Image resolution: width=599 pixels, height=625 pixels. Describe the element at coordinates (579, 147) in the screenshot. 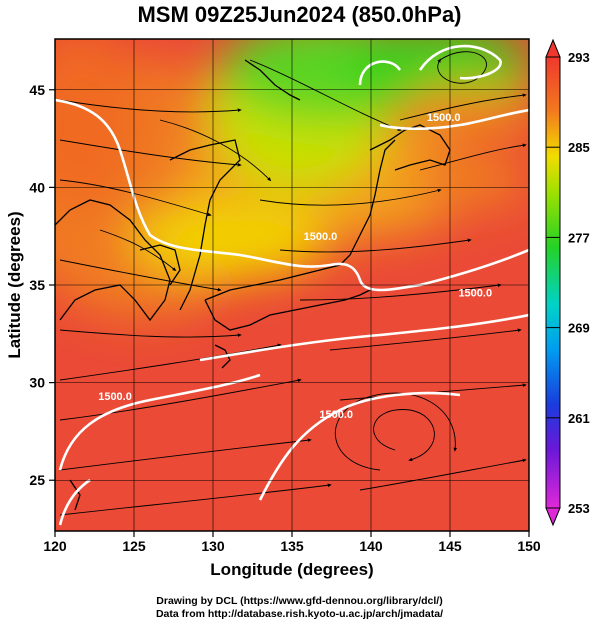

I see `colorbar-label: 285` at that location.